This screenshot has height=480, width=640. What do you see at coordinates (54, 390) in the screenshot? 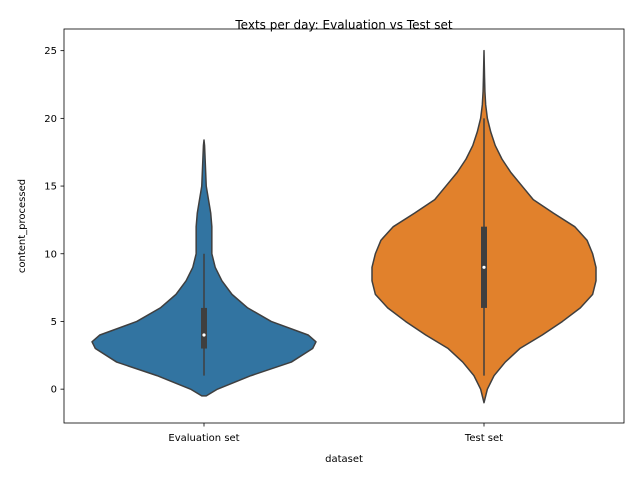
I see `y-tick-label: 0` at bounding box center [54, 390].